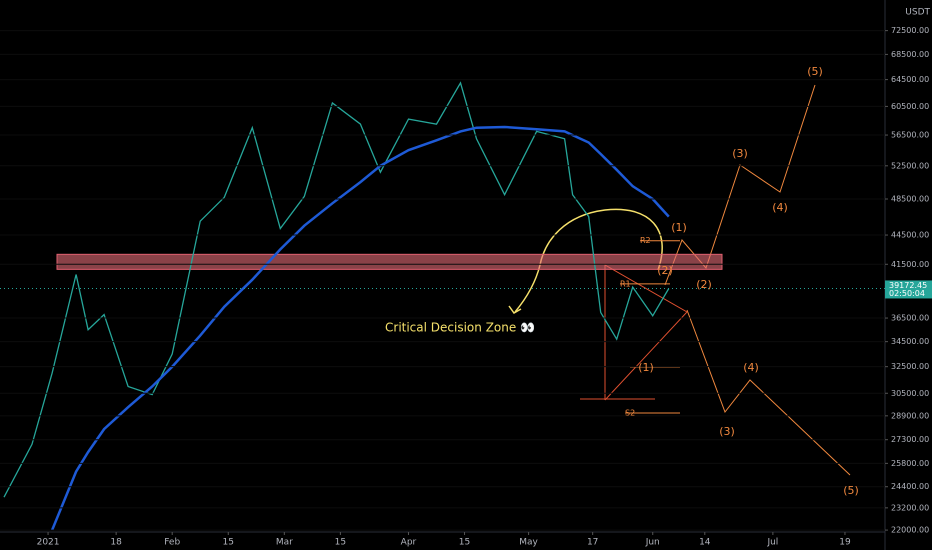 This screenshot has height=550, width=932. I want to click on pivot-label: R1, so click(625, 283).